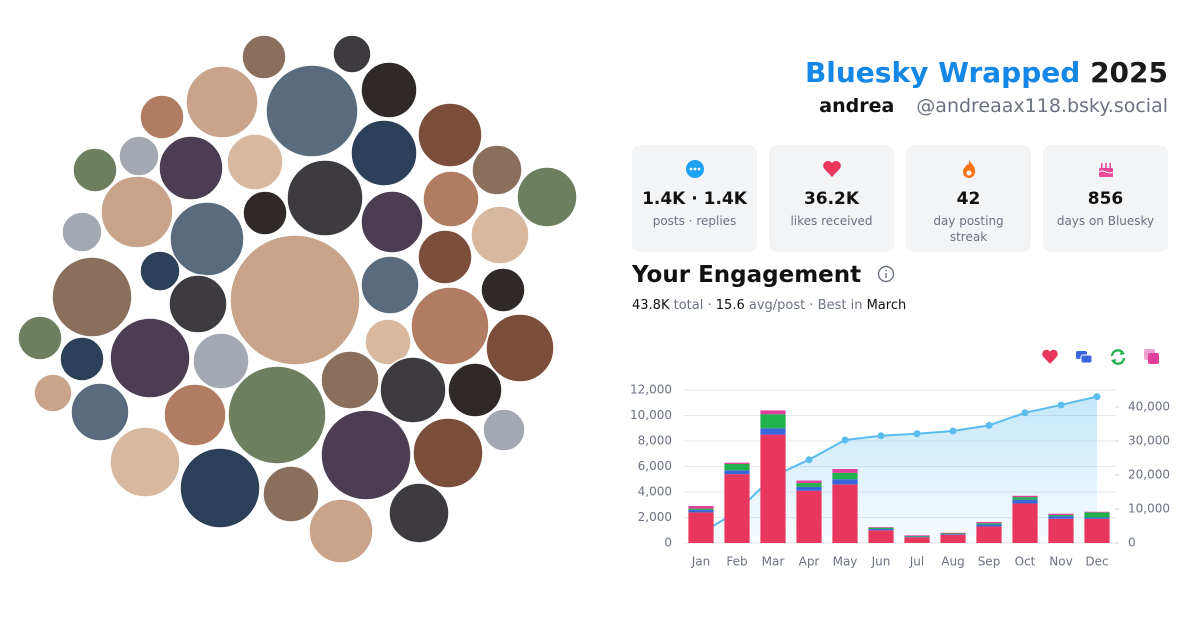 The height and width of the screenshot is (630, 1200). What do you see at coordinates (881, 562) in the screenshot?
I see `x-tick-label: Jun` at bounding box center [881, 562].